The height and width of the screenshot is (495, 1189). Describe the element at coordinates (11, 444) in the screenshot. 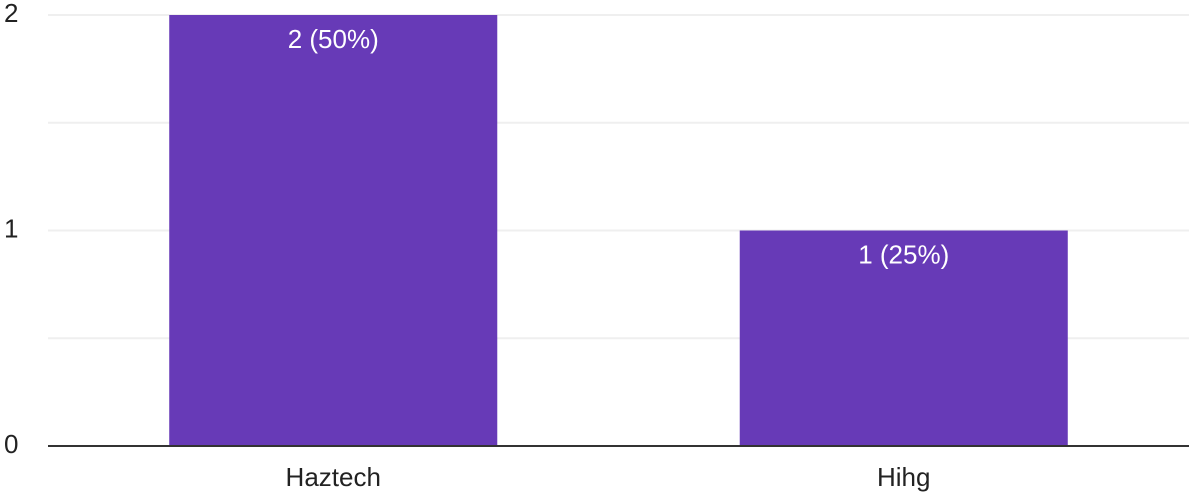

I see `y-tick-label: 0` at that location.